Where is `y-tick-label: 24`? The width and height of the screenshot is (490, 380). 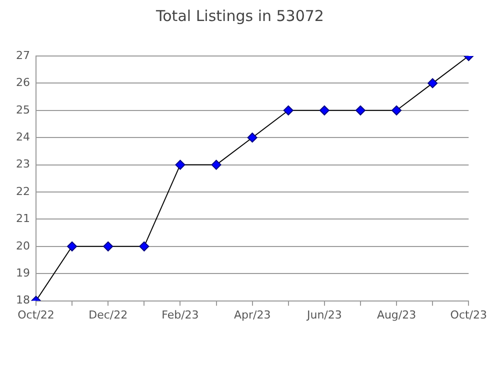
y-tick-label: 24 is located at coordinates (23, 137).